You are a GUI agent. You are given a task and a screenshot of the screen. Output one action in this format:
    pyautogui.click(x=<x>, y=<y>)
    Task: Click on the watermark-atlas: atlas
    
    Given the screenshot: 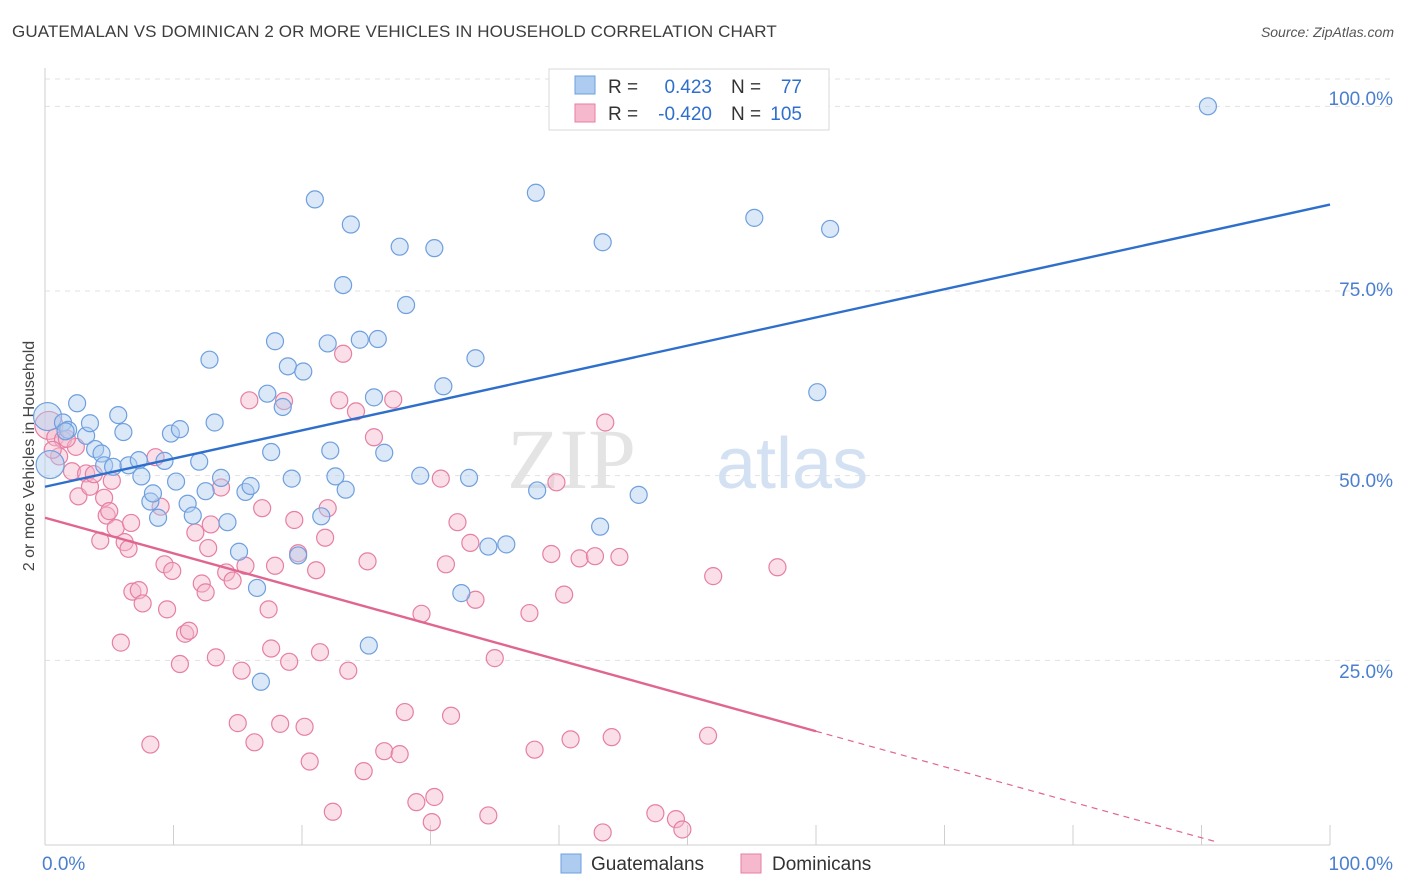 What is the action you would take?
    pyautogui.click(x=792, y=464)
    